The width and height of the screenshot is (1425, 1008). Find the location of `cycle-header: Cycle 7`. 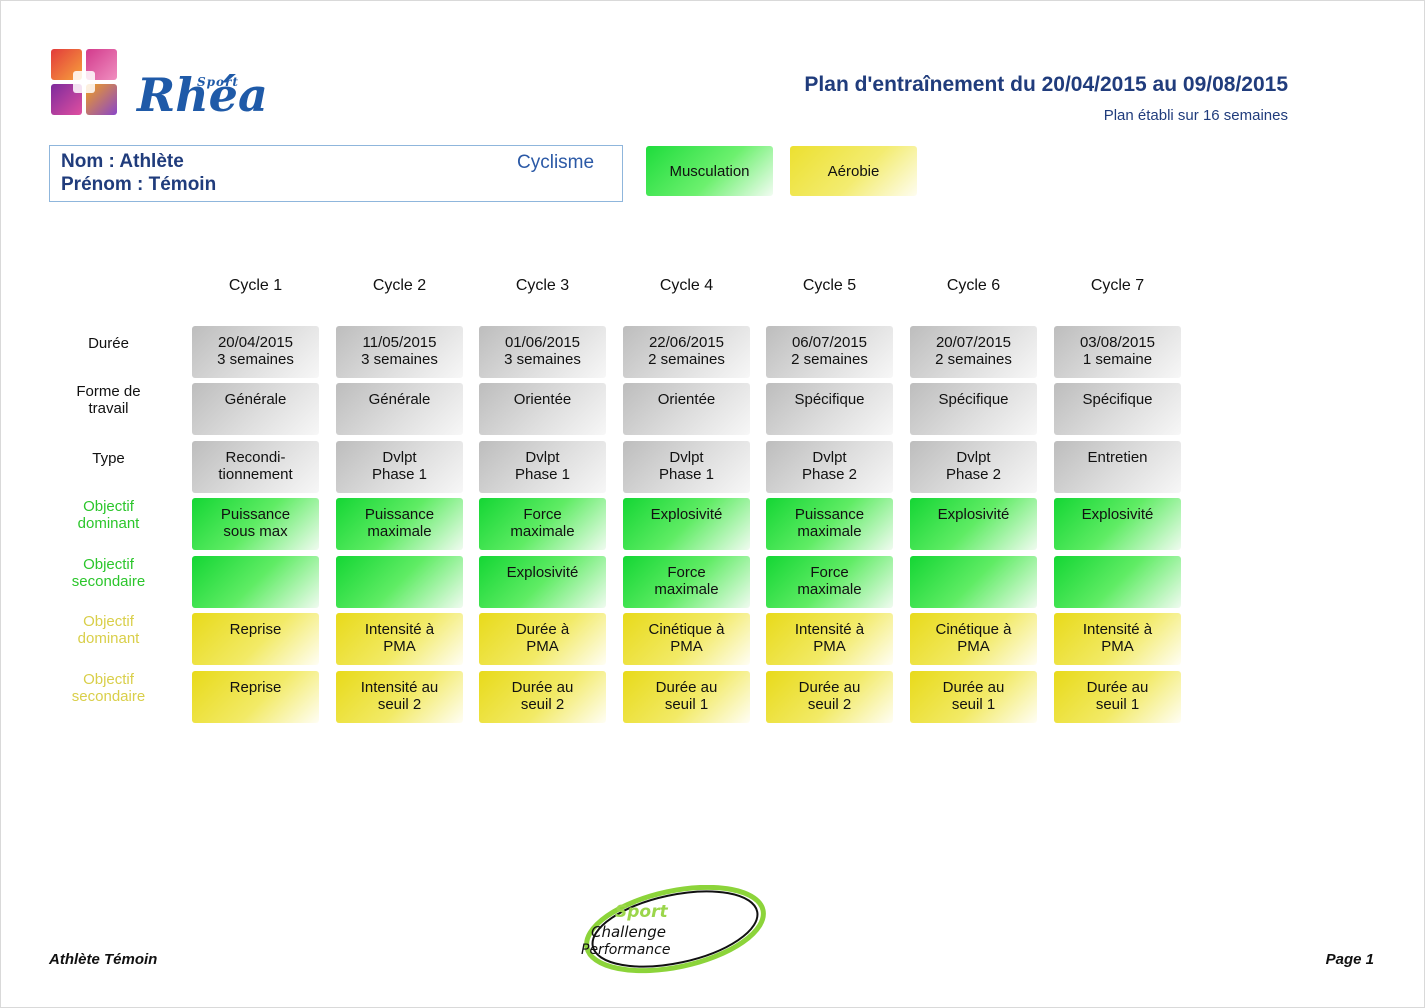

cycle-header: Cycle 7 is located at coordinates (1117, 285).